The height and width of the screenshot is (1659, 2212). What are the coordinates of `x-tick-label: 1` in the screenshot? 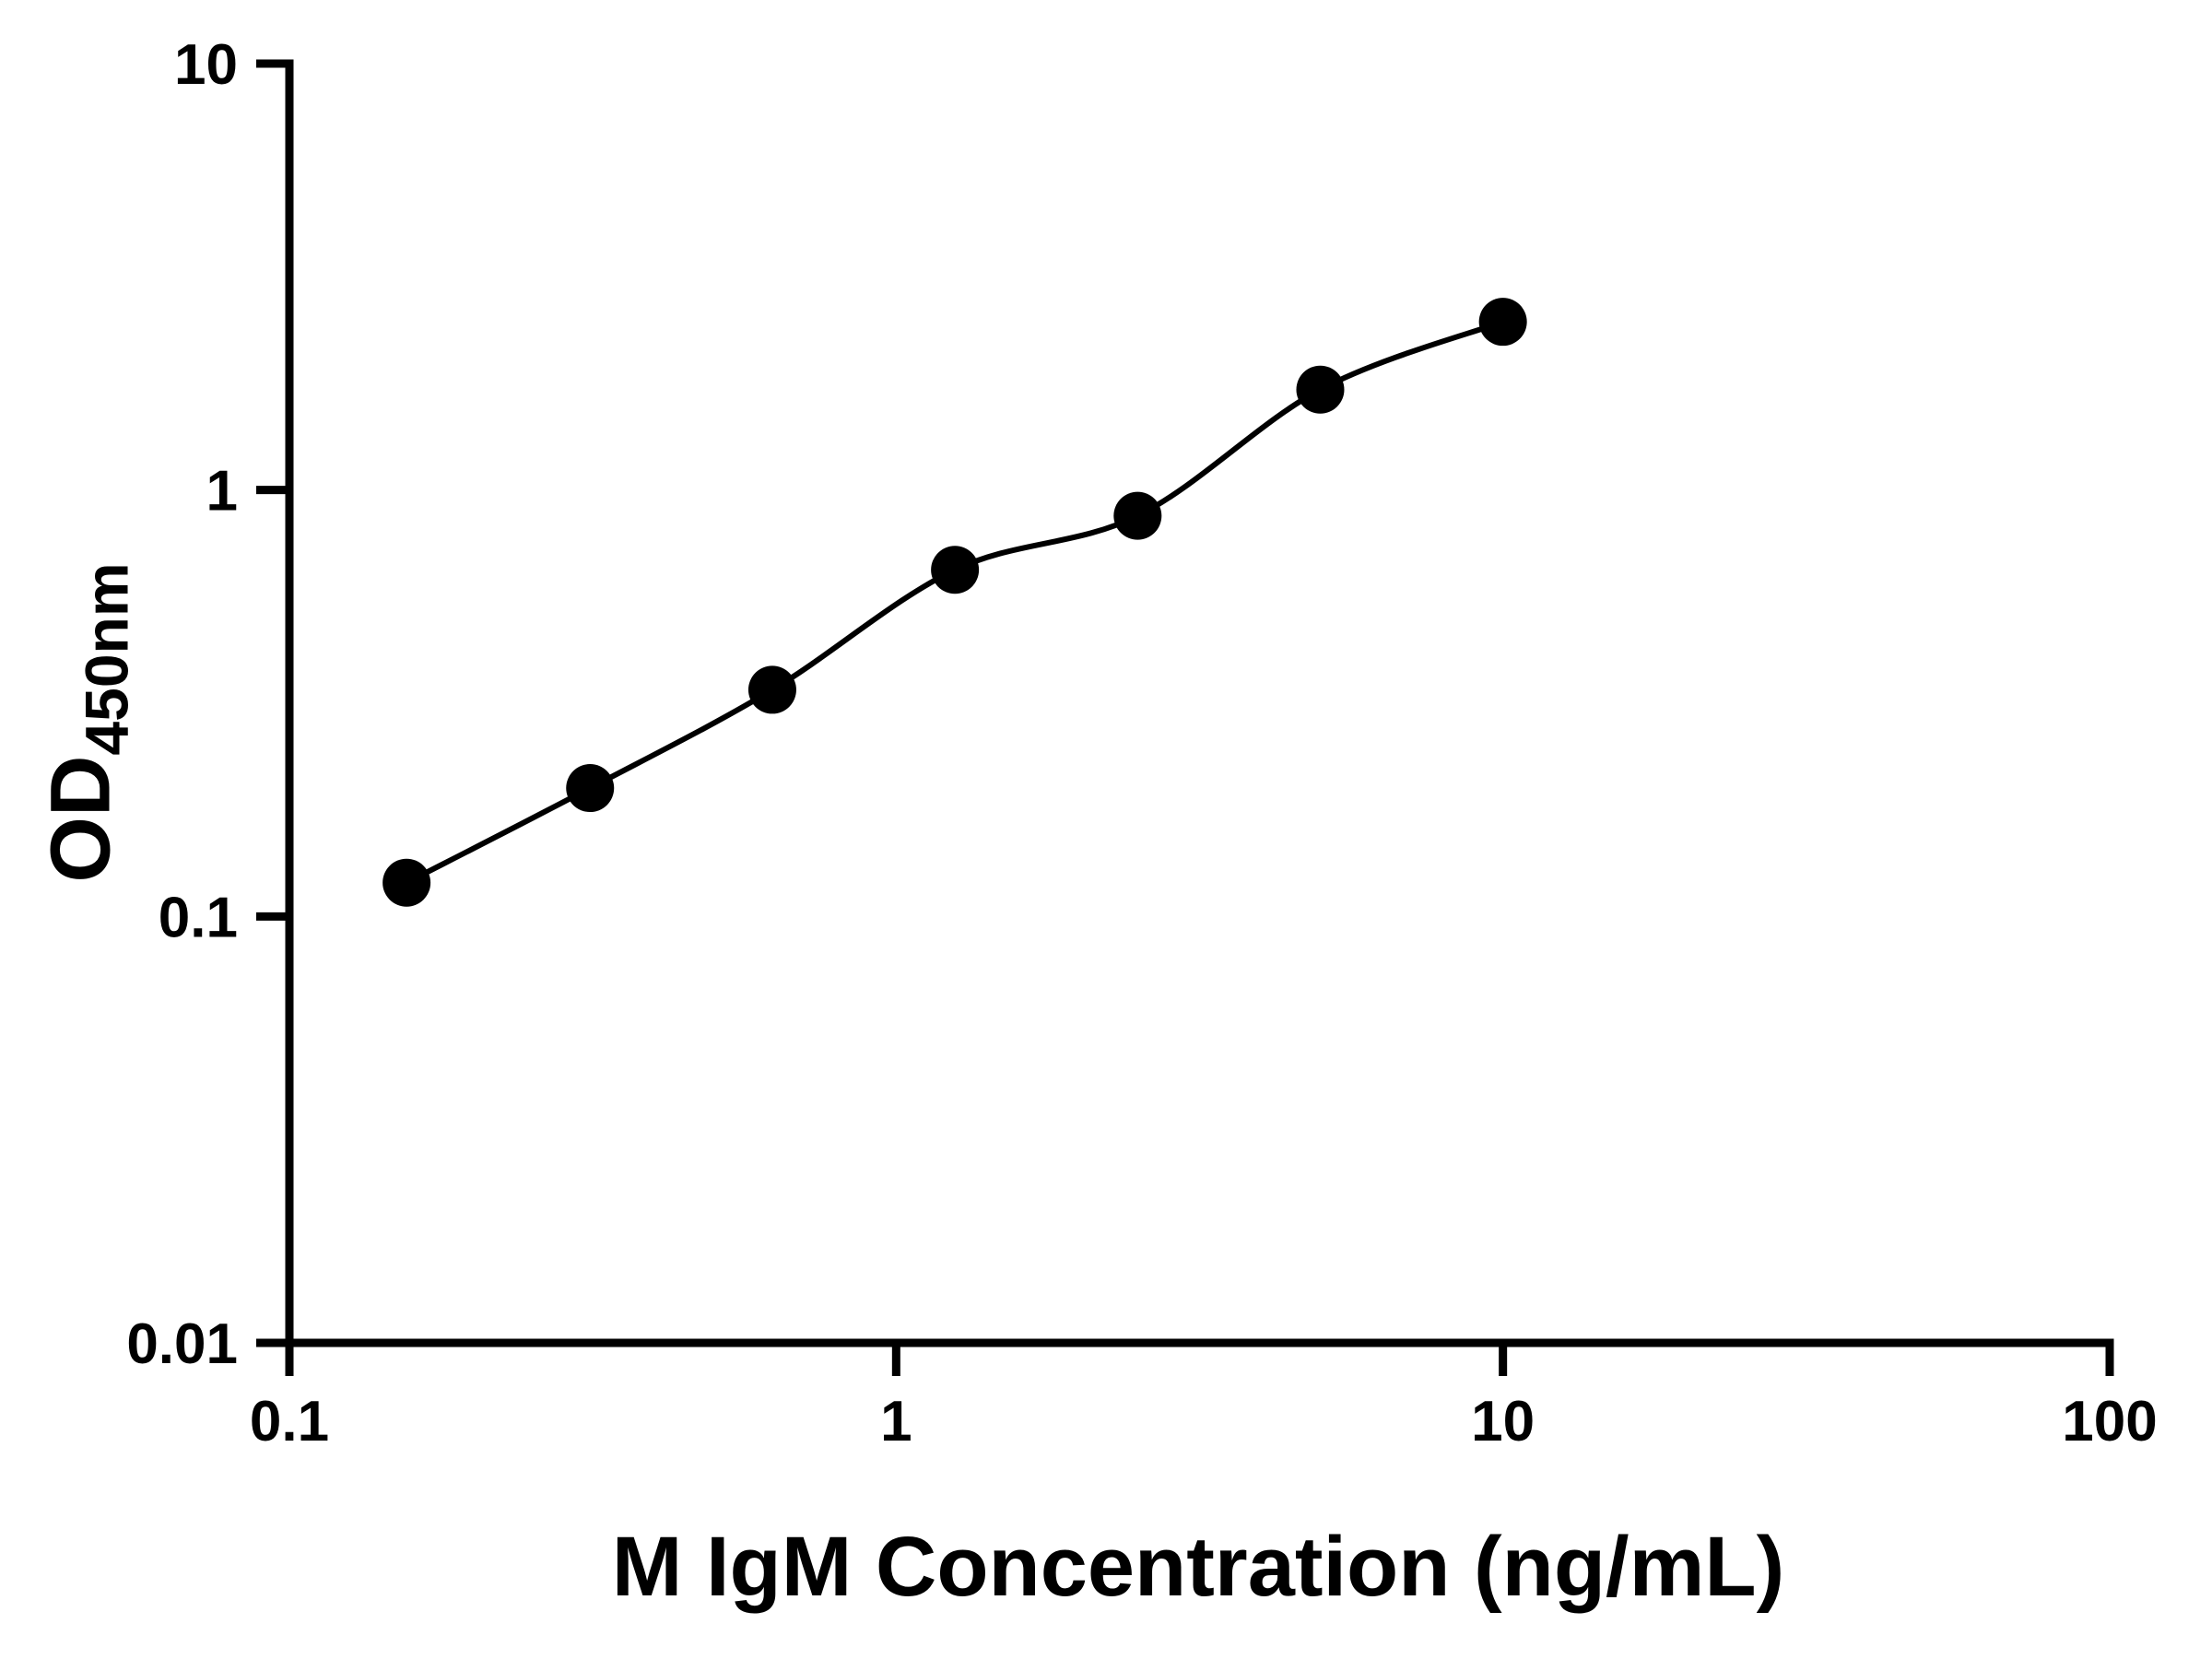 It's located at (896, 1421).